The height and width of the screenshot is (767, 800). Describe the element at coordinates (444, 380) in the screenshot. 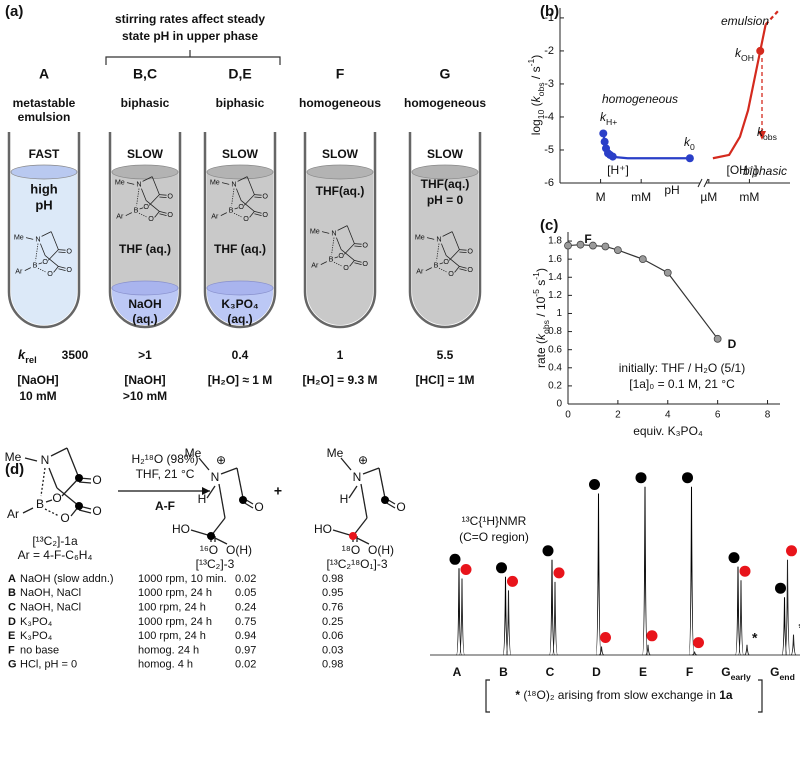

I see `condition: [HCl] = 1M` at that location.